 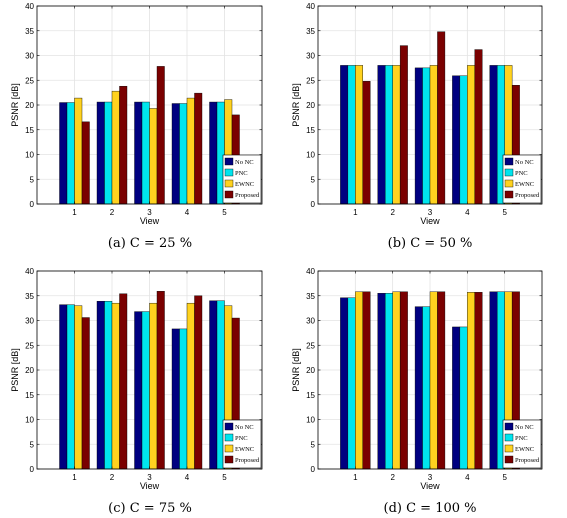 I want to click on legend-entry: EWNC, so click(x=524, y=449).